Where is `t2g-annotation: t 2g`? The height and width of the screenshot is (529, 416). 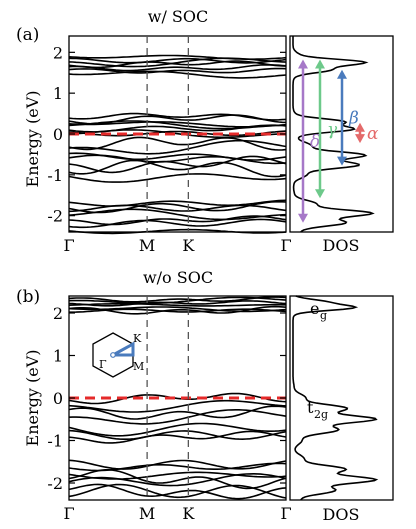
t2g-annotation: t 2g is located at coordinates (317, 409).